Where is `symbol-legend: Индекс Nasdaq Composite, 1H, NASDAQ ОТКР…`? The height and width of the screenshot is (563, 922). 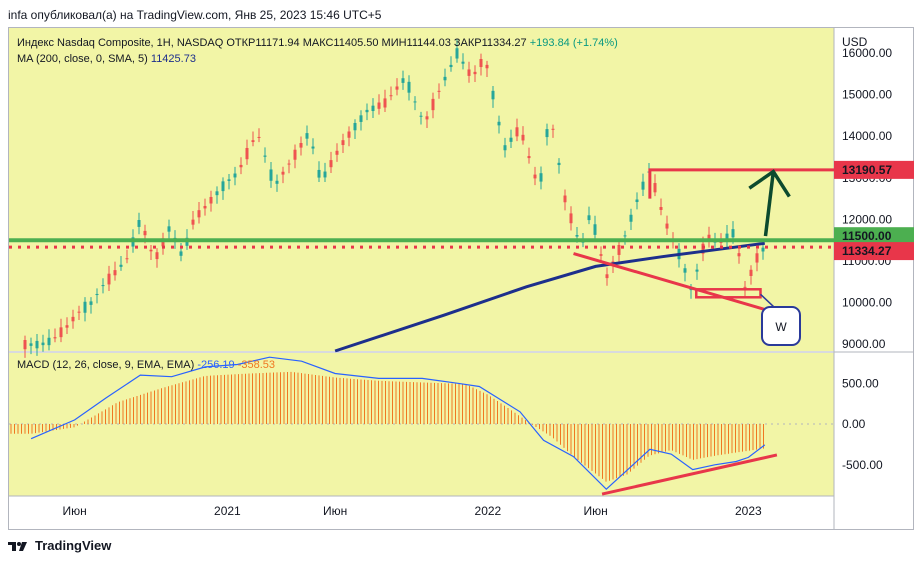
symbol-legend: Индекс Nasdaq Composite, 1H, NASDAQ ОТКР… is located at coordinates (317, 43).